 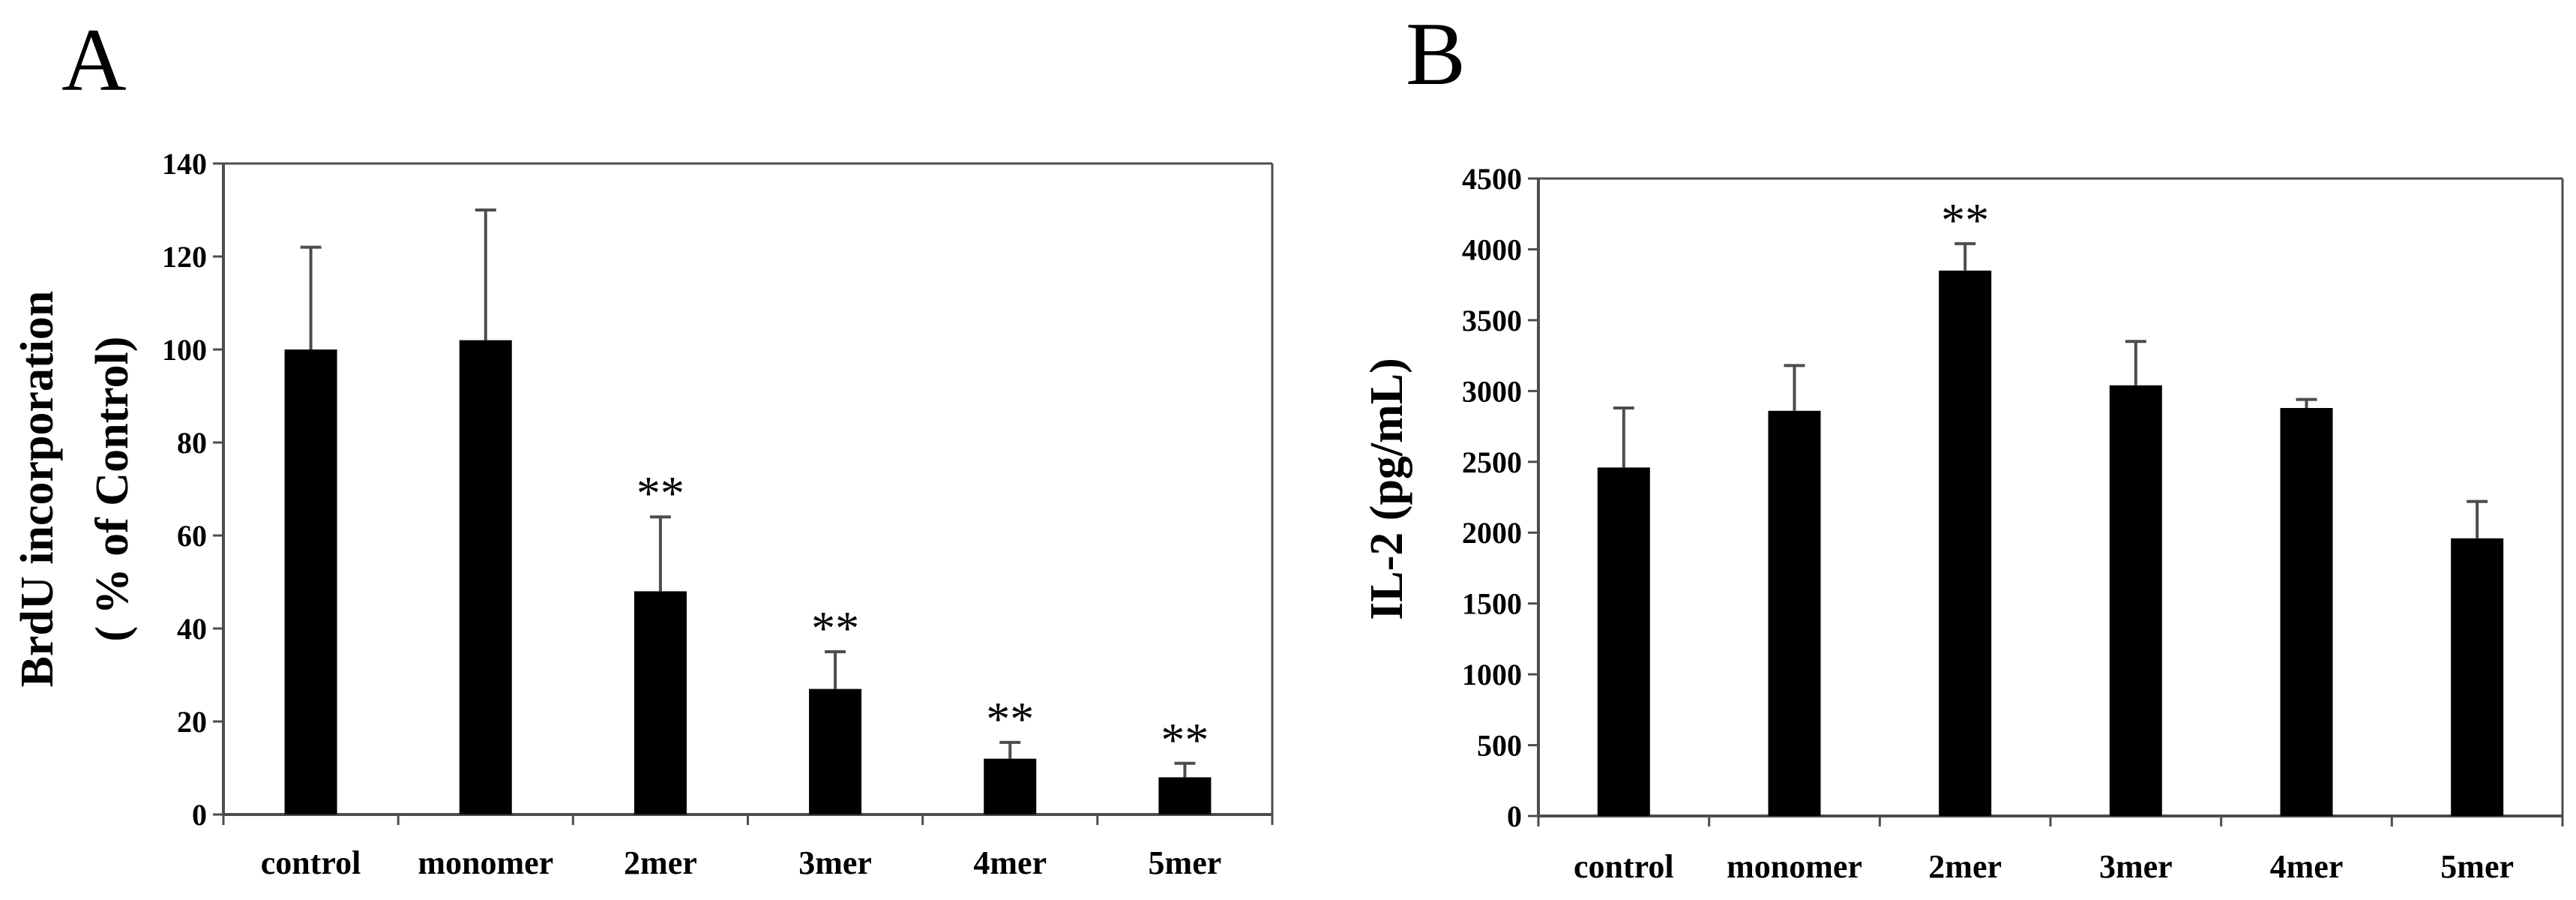 What do you see at coordinates (184, 257) in the screenshot?
I see `y-tick-label: 120` at bounding box center [184, 257].